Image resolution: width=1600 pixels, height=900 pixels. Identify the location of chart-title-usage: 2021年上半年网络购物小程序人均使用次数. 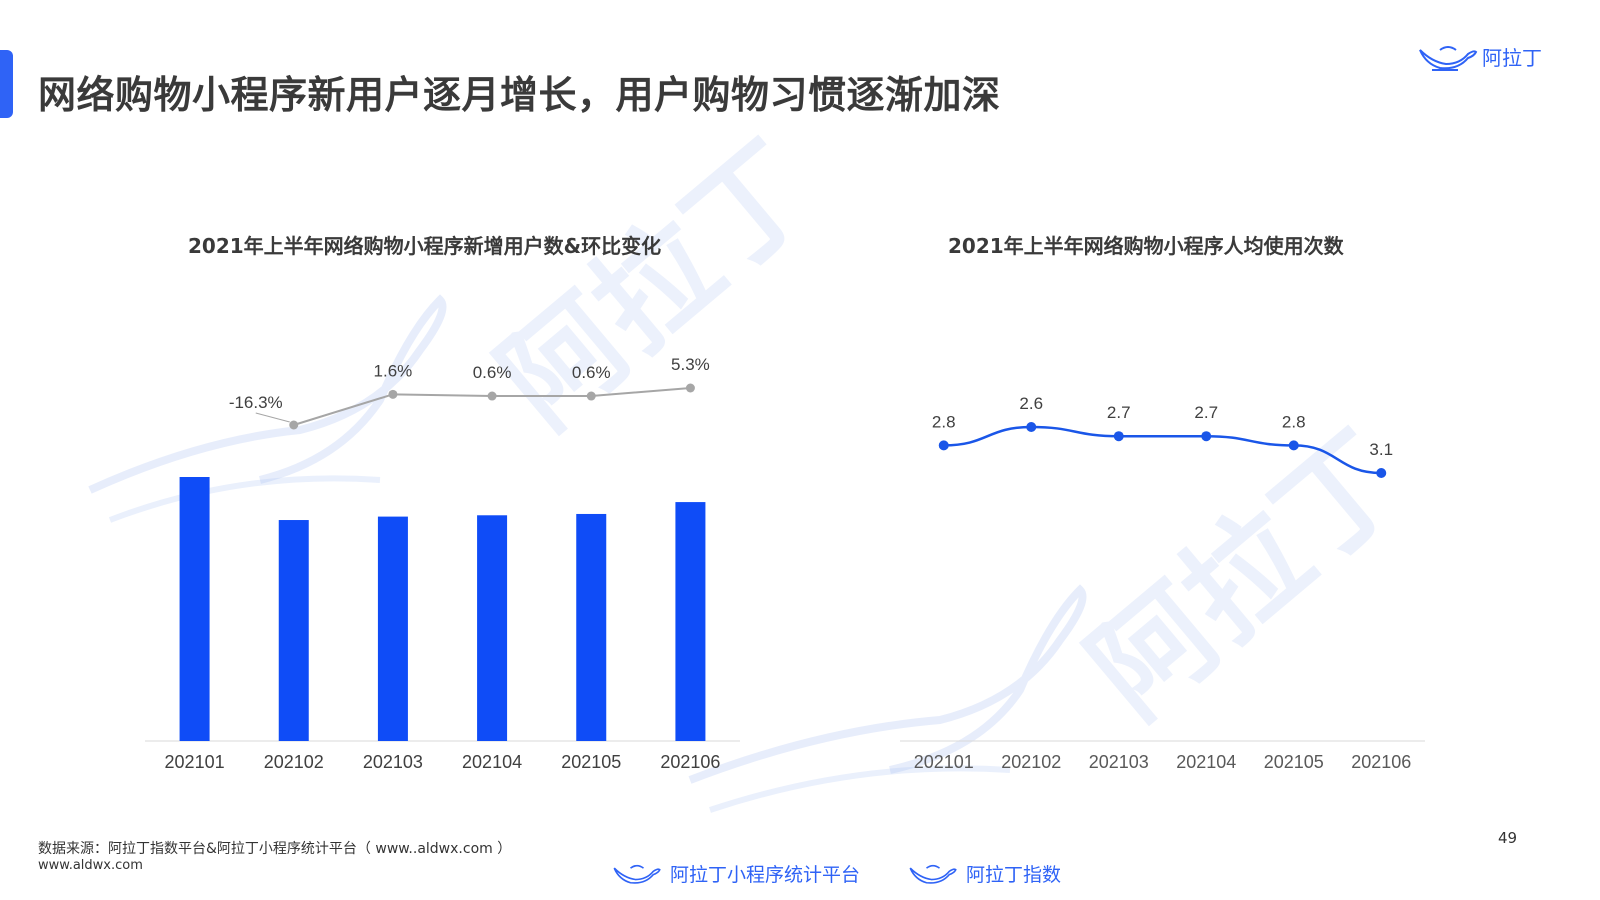
(1146, 246).